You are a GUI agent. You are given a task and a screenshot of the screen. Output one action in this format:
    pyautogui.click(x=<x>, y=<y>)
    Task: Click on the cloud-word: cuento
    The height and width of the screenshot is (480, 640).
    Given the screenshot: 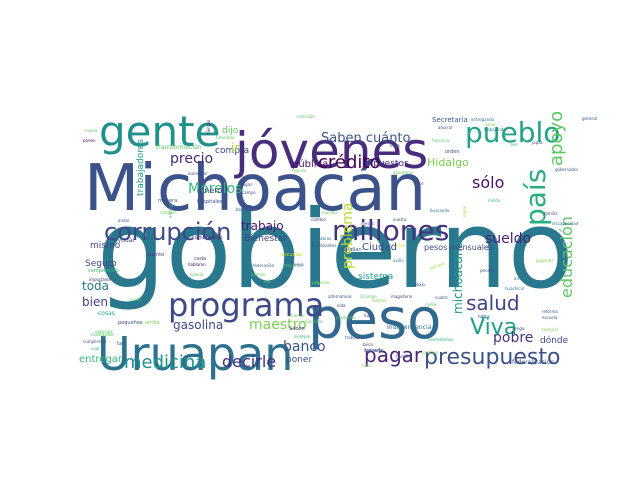 What is the action you would take?
    pyautogui.click(x=297, y=315)
    